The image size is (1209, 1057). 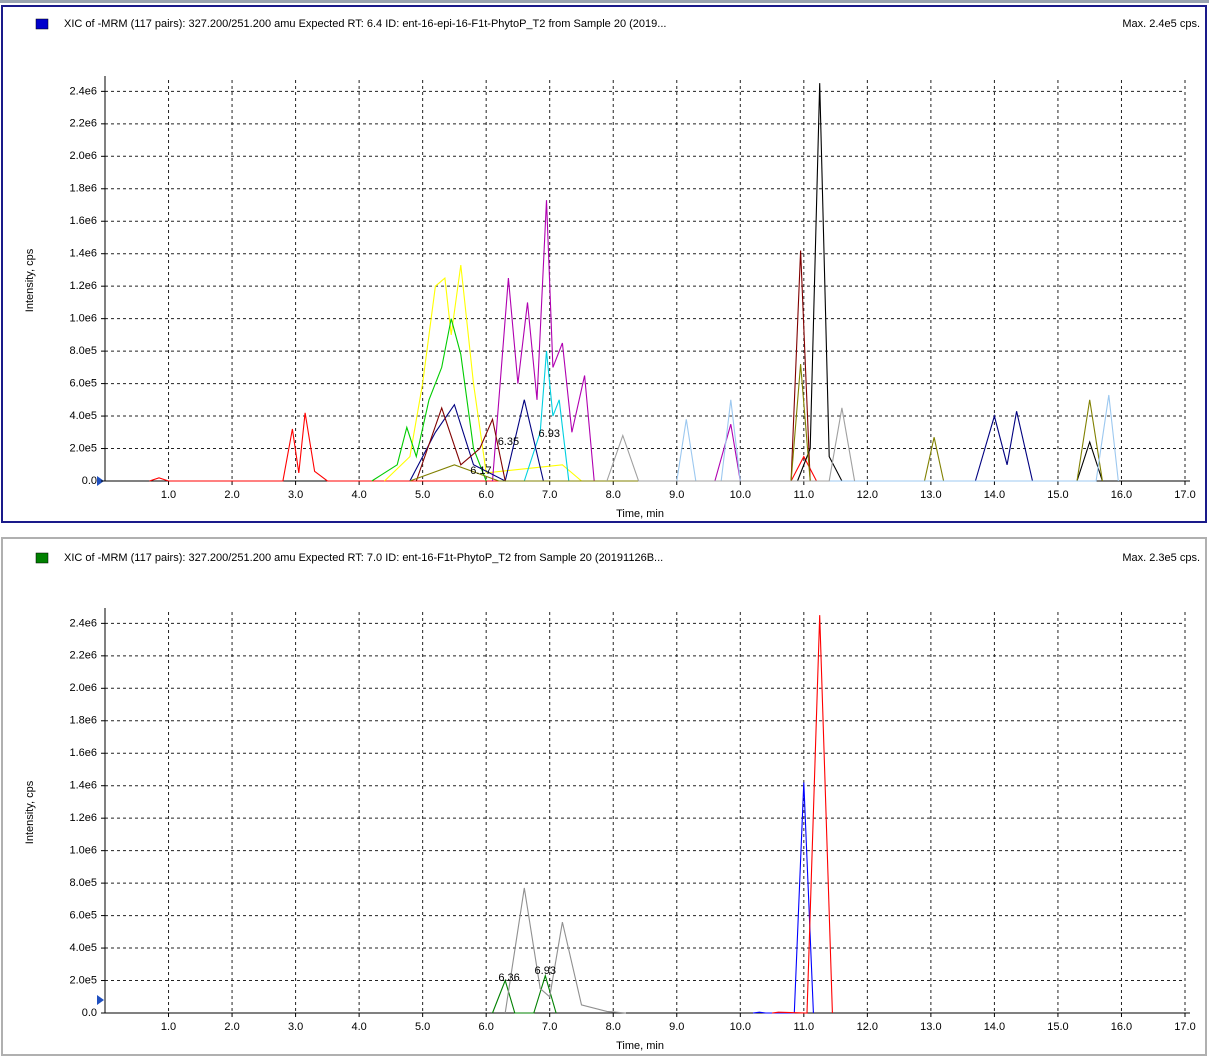 What do you see at coordinates (508, 978) in the screenshot?
I see `peak-label: 6.36` at bounding box center [508, 978].